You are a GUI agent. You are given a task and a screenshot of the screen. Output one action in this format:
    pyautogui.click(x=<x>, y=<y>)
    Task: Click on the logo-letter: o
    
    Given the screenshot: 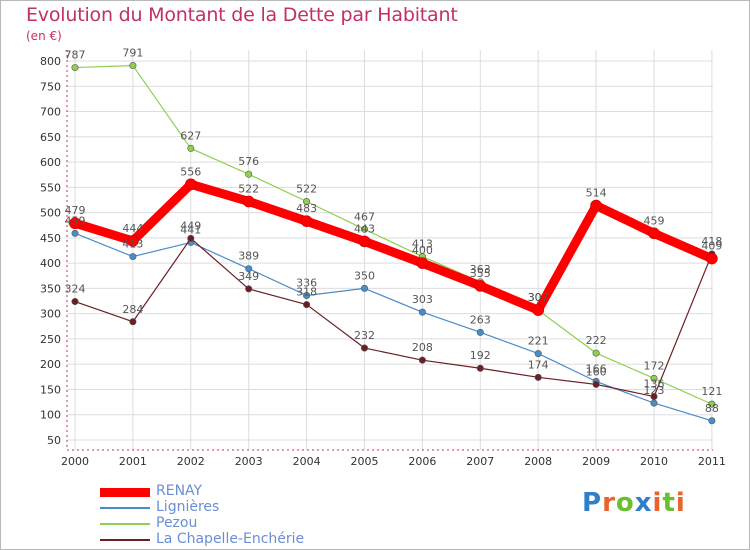 What is the action you would take?
    pyautogui.click(x=625, y=503)
    